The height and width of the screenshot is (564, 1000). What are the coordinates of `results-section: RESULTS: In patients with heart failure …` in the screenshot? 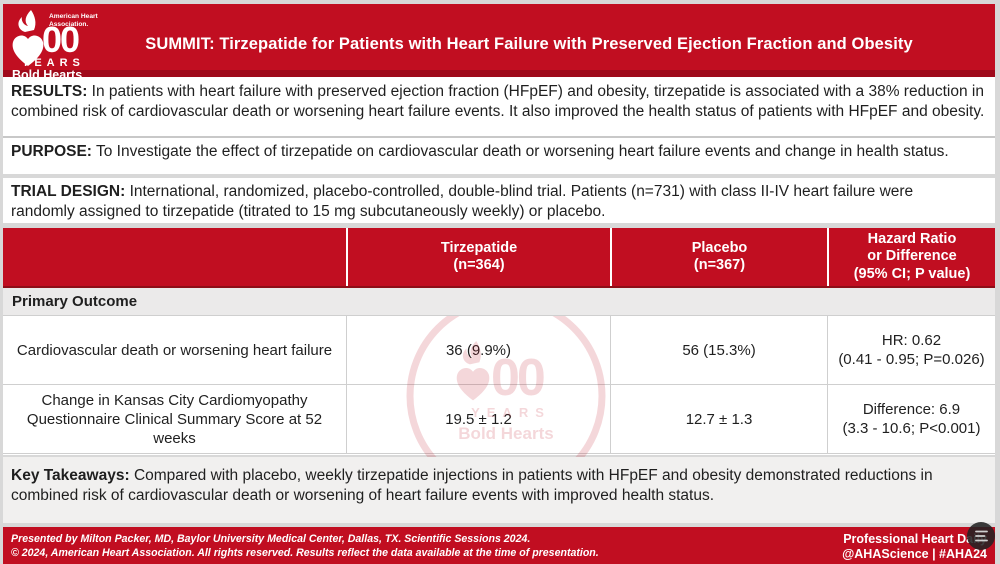 It's located at (499, 107).